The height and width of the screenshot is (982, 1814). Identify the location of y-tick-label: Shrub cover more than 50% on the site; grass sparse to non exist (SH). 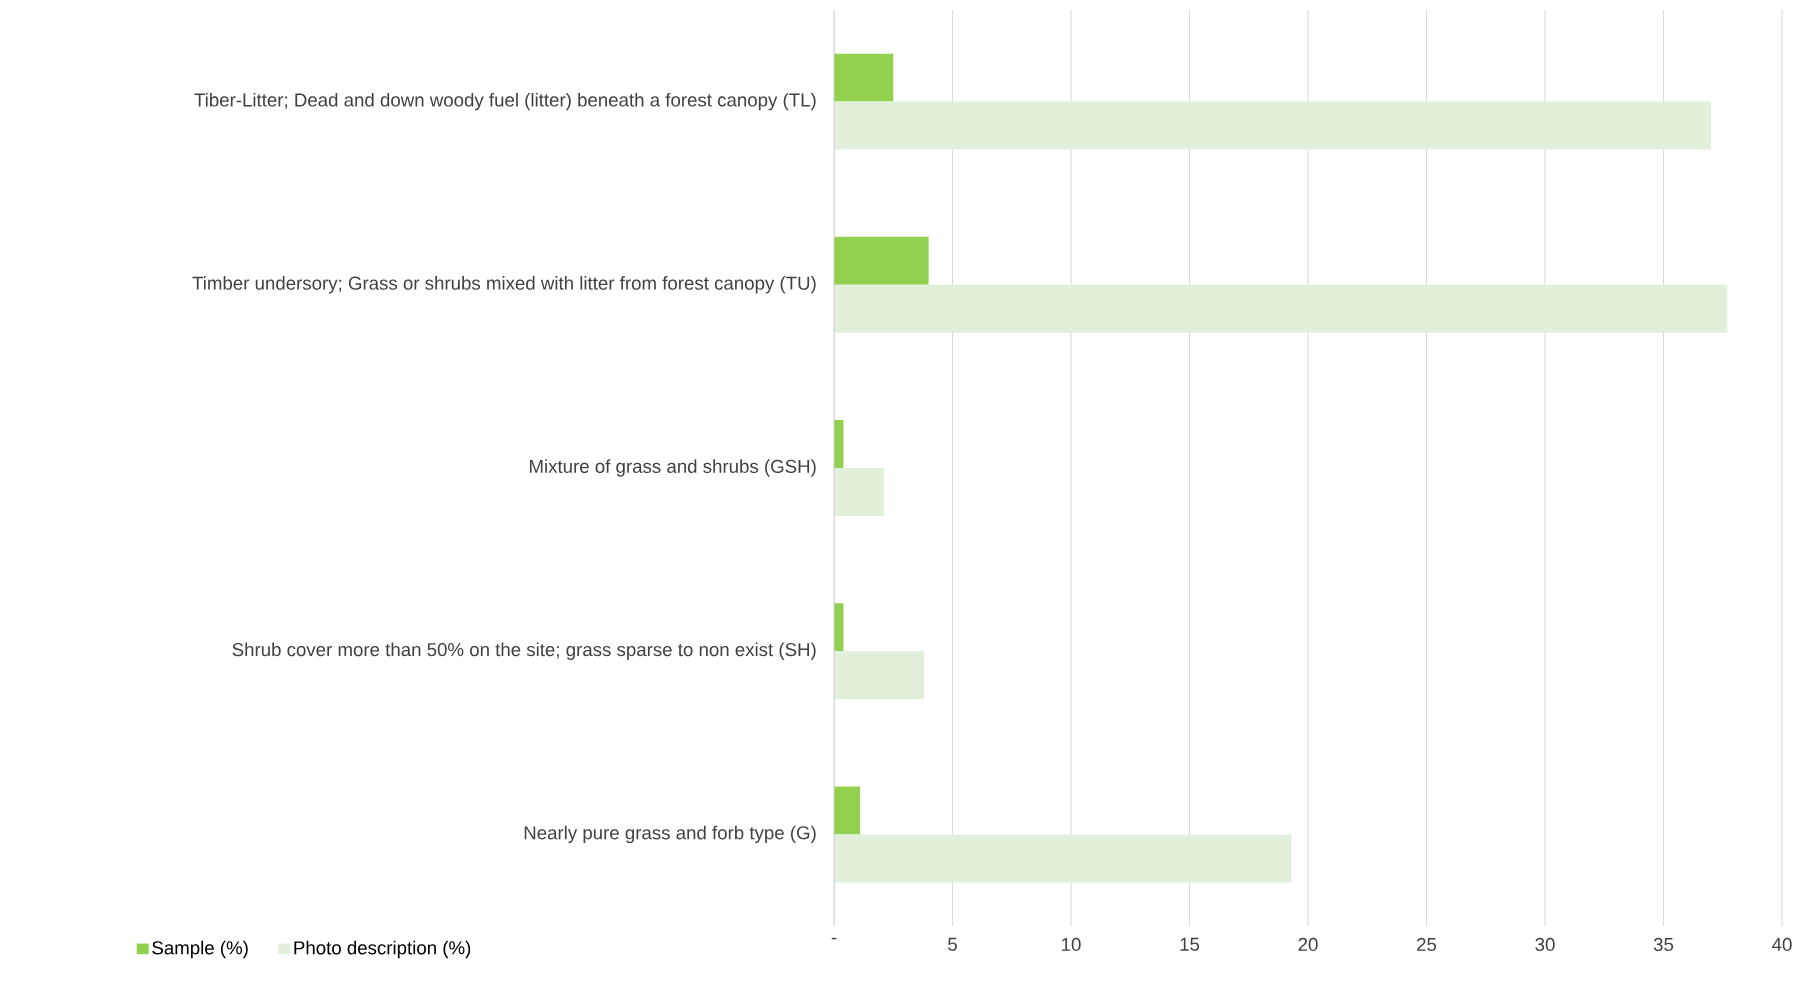
(524, 651).